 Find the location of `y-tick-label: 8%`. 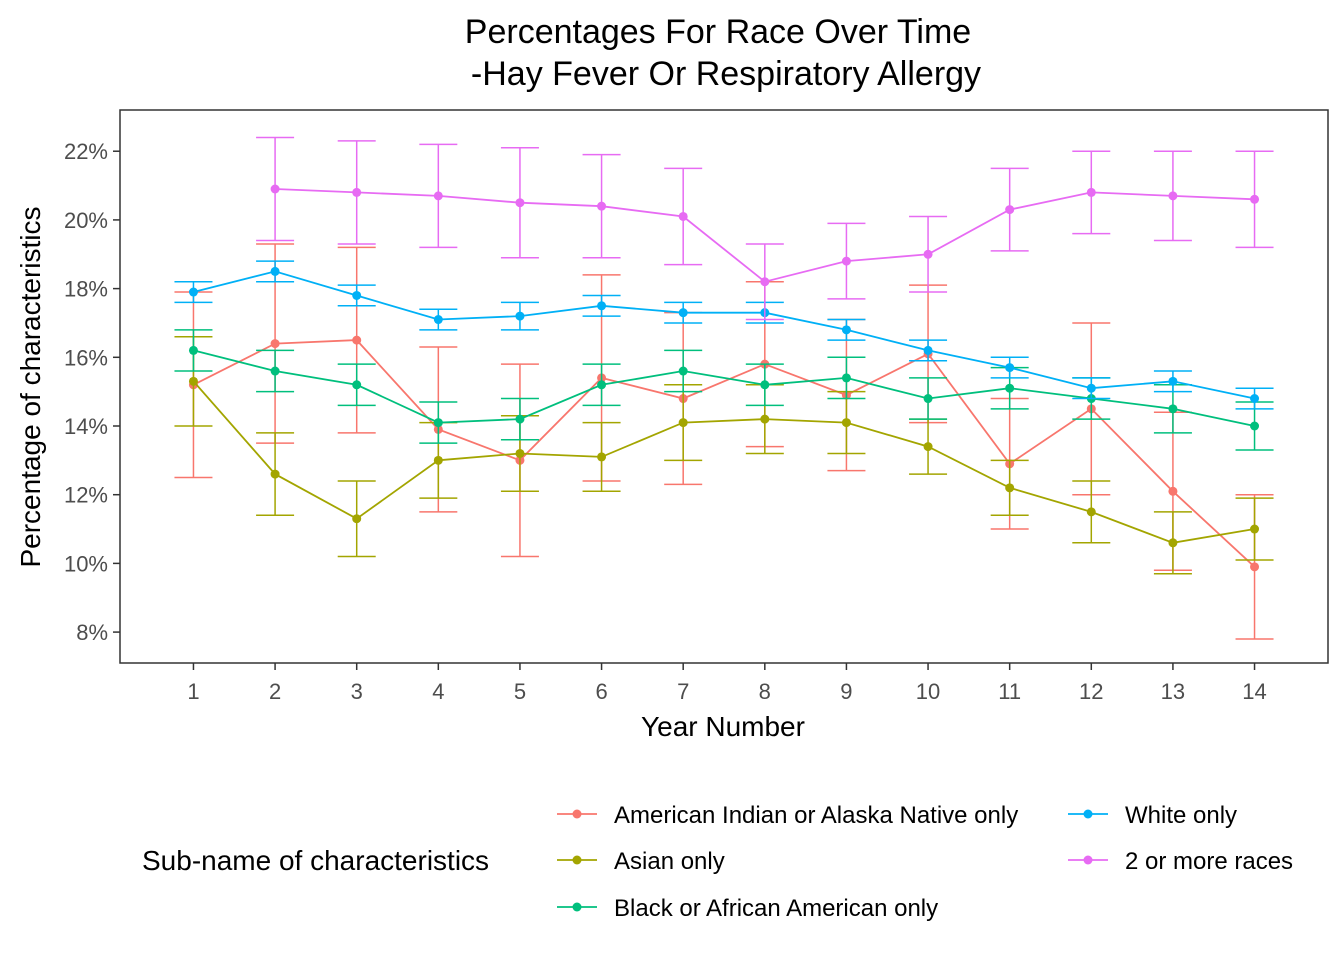

y-tick-label: 8% is located at coordinates (92, 632).